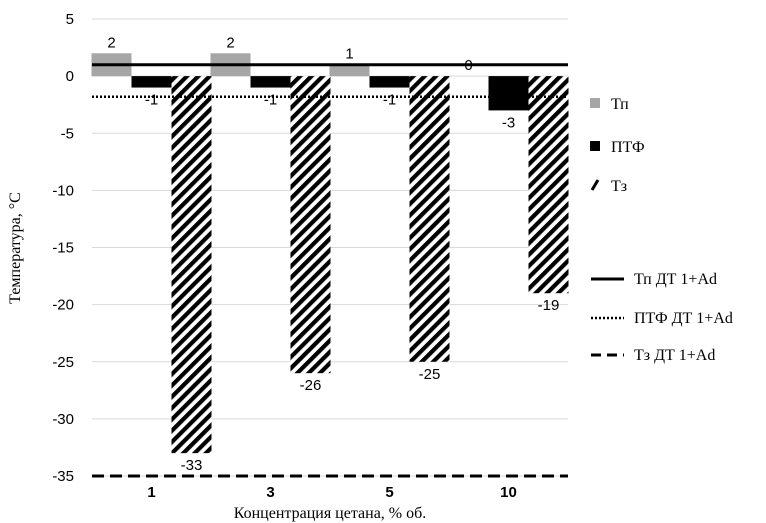  I want to click on data-label: -3, so click(508, 122).